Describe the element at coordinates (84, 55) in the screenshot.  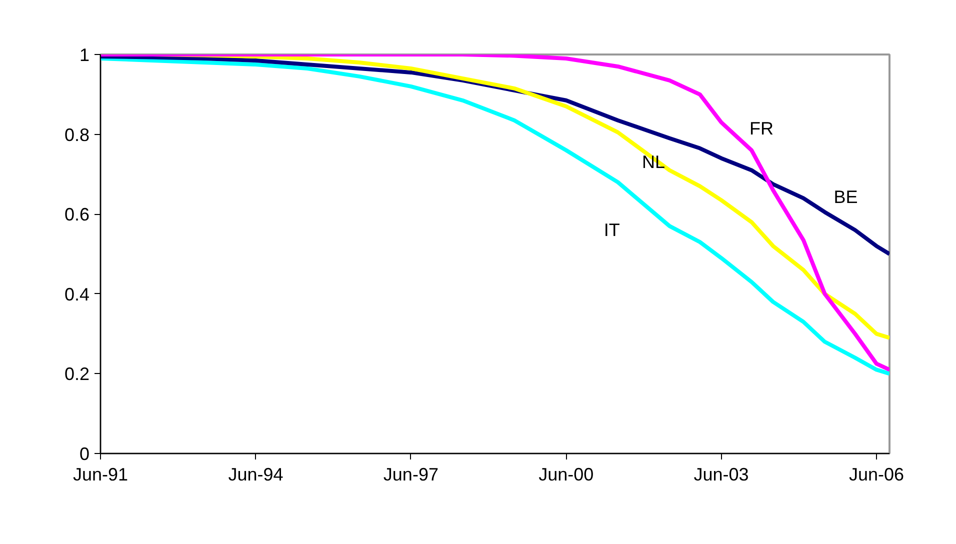
I see `y-tick-label: 1` at that location.